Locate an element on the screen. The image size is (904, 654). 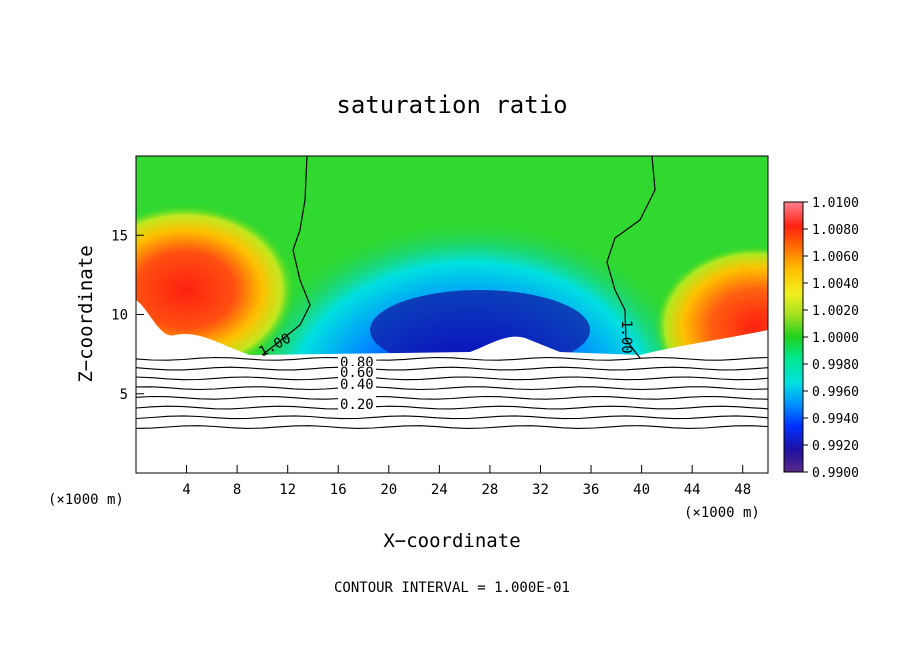
colorbar-label: 0.9940 is located at coordinates (835, 419).